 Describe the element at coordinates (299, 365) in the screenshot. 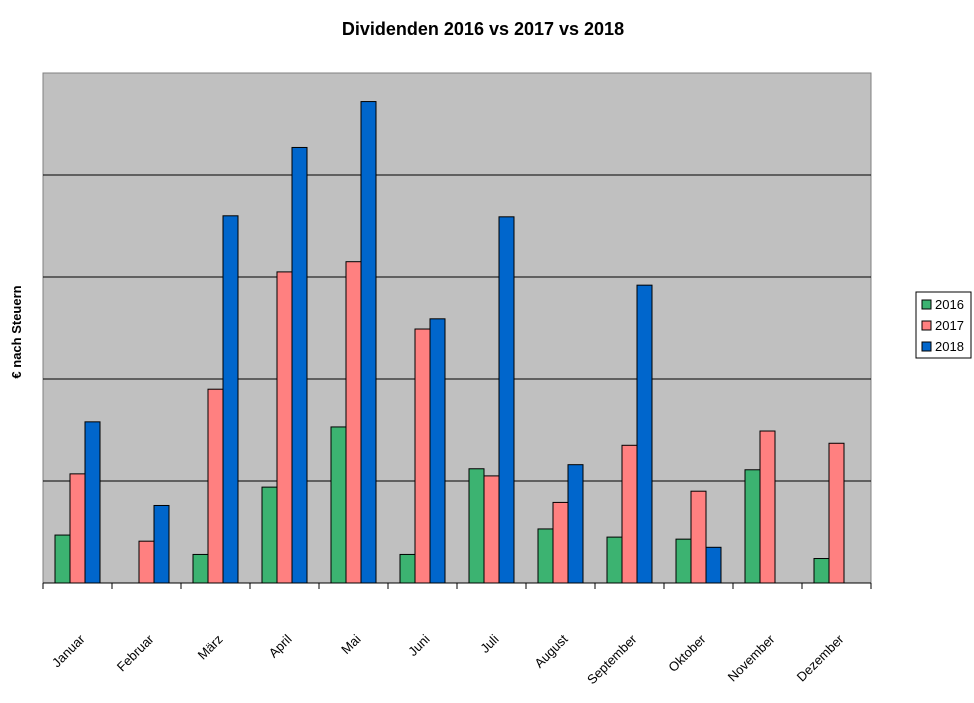

I see `bar-2018-april` at that location.